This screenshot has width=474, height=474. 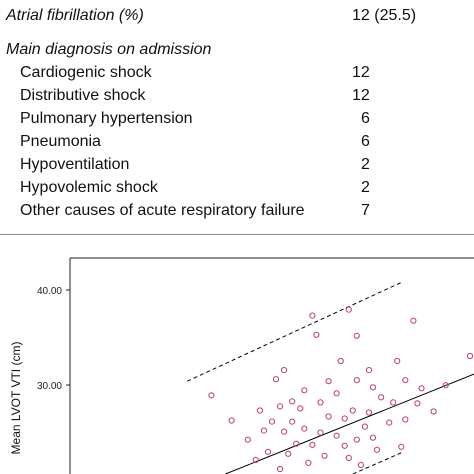 I want to click on row-label: Pneumonia, so click(x=60, y=141).